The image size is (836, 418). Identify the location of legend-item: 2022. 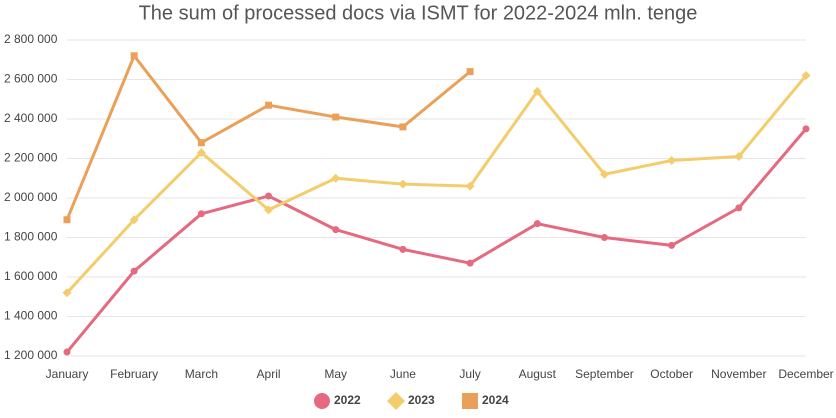
(337, 401).